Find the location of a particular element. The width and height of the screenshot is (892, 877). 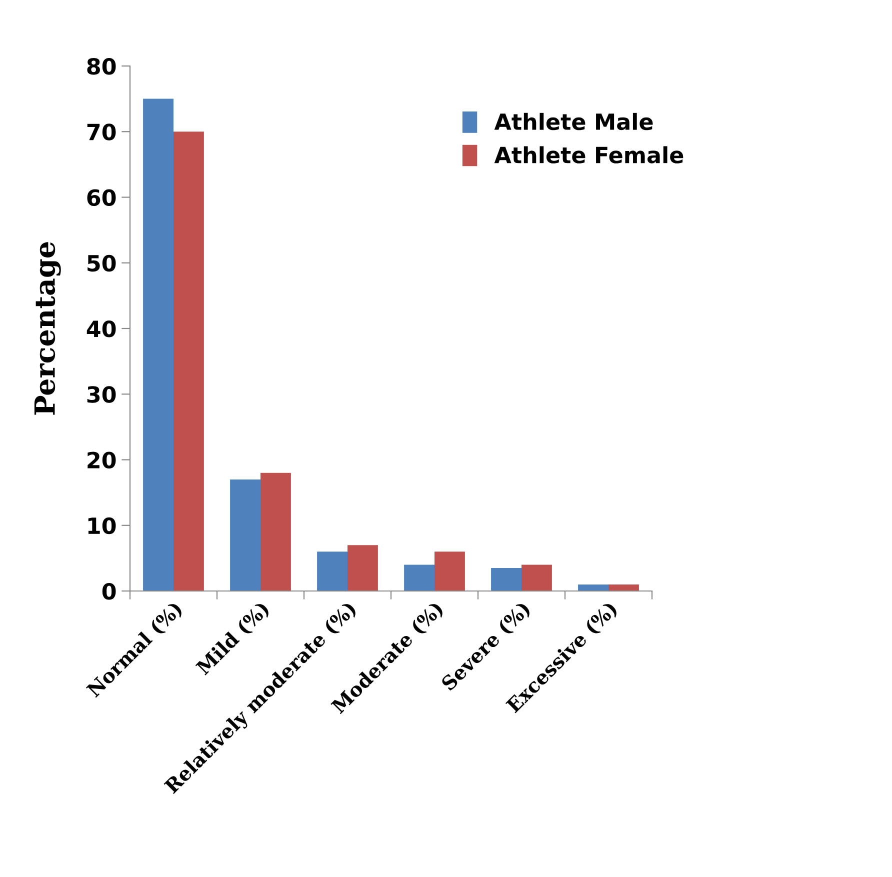

legend-label: Athlete Female is located at coordinates (589, 155).